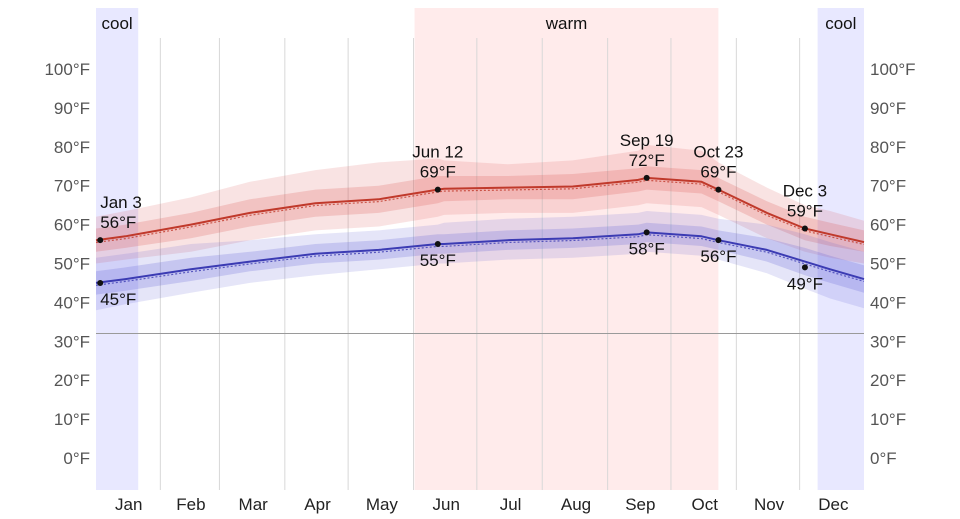 The width and height of the screenshot is (960, 519). What do you see at coordinates (382, 504) in the screenshot?
I see `month-label-may: May` at bounding box center [382, 504].